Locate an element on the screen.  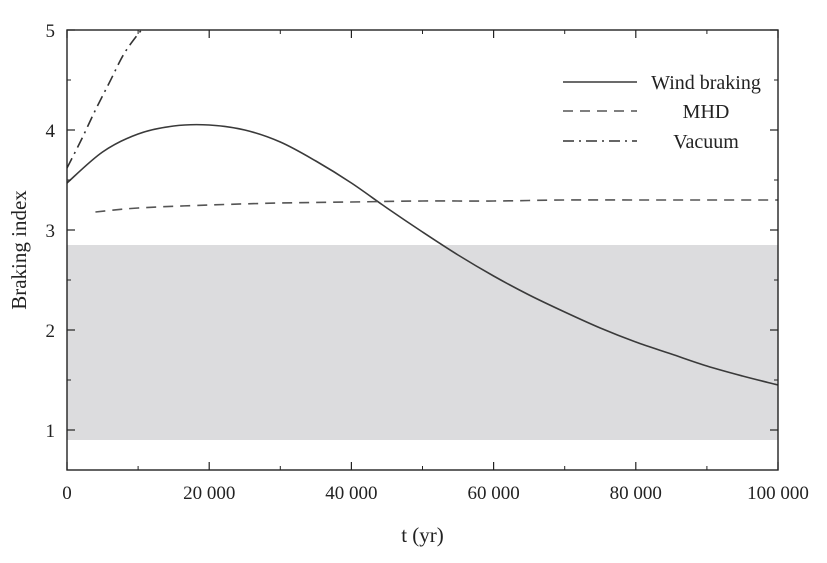
x-axis-label: t (yr) is located at coordinates (422, 535).